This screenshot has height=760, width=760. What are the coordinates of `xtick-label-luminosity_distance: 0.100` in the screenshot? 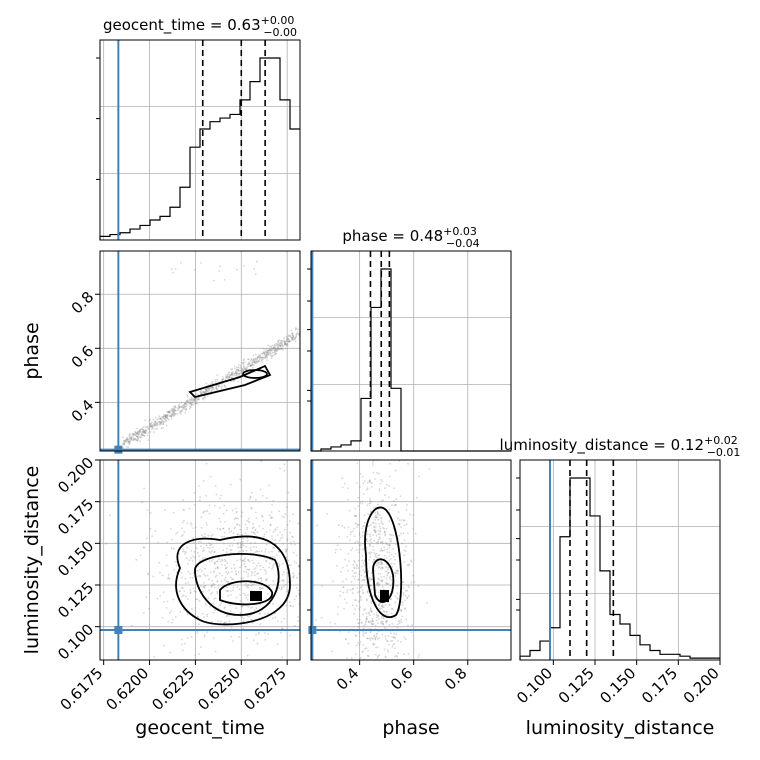 It's located at (534, 685).